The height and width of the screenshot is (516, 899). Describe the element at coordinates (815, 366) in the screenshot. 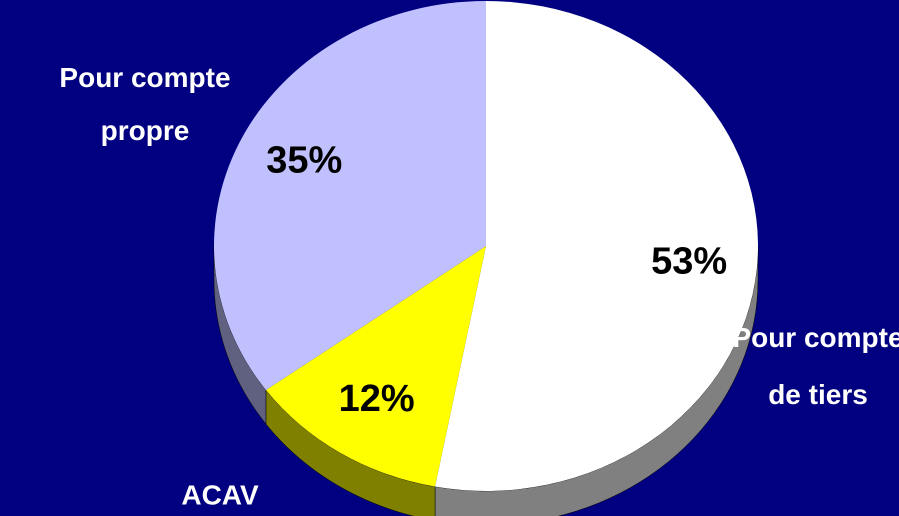

I see `category-label: Pour compte de tiers` at that location.